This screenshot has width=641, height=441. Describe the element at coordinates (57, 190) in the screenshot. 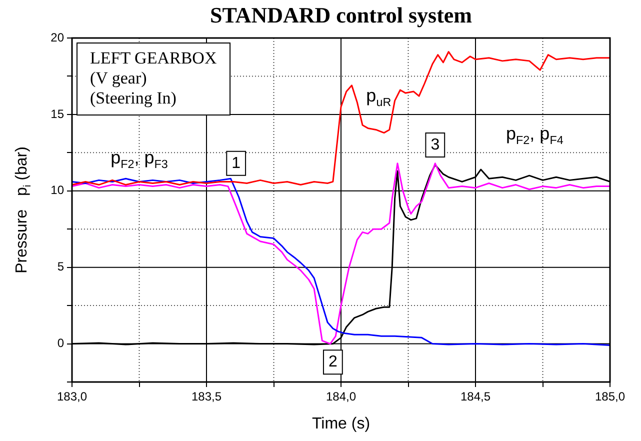

I see `y-tick-label: 10` at that location.